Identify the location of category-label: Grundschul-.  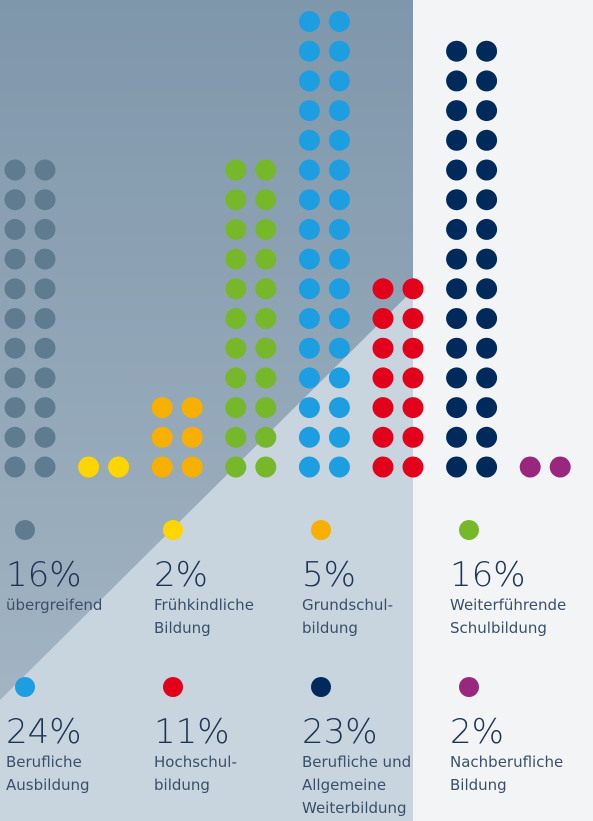
(347, 605).